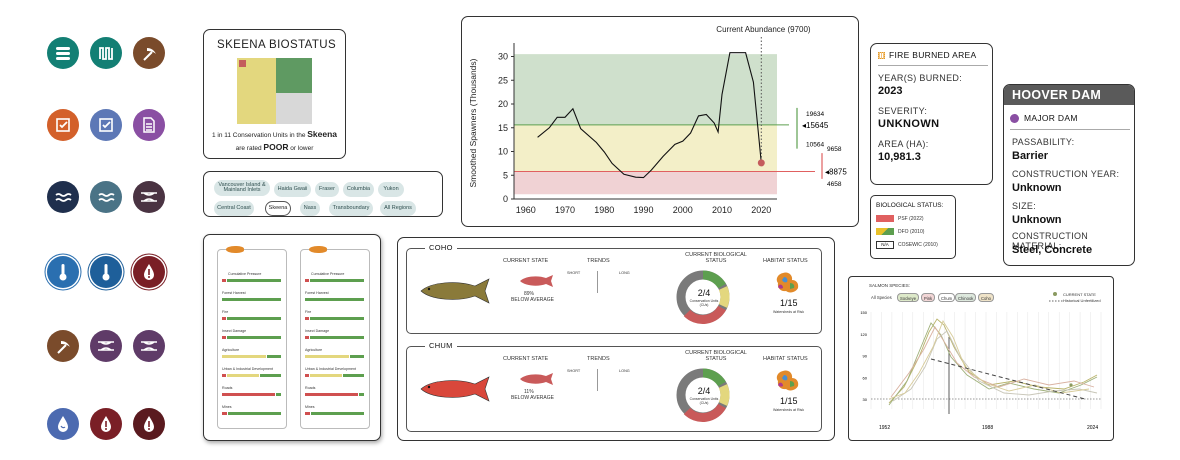 The width and height of the screenshot is (1180, 460). I want to click on region-pill-selected: Skeena, so click(278, 208).